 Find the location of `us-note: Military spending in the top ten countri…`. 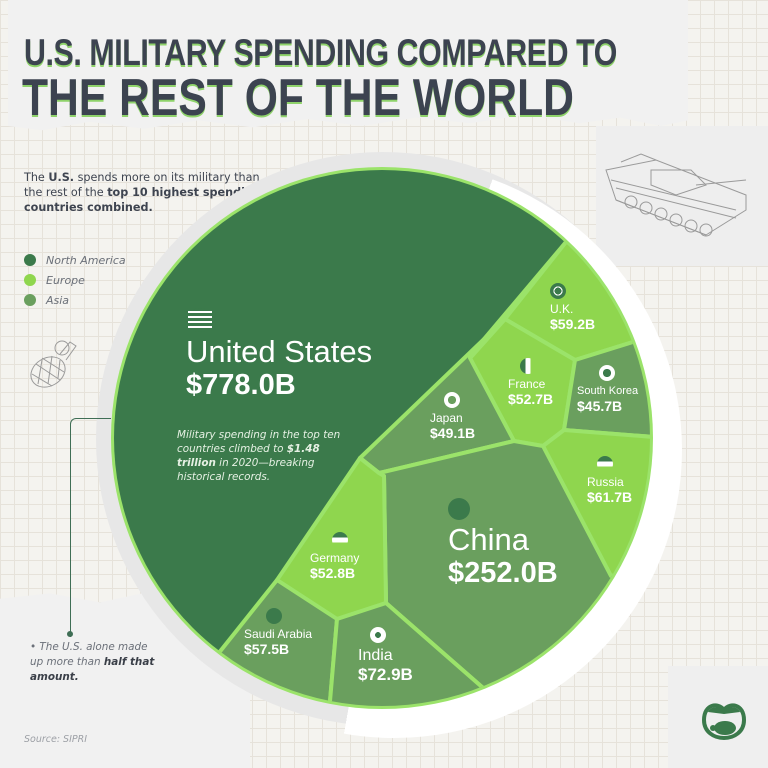

us-note: Military spending in the top ten countri… is located at coordinates (267, 456).